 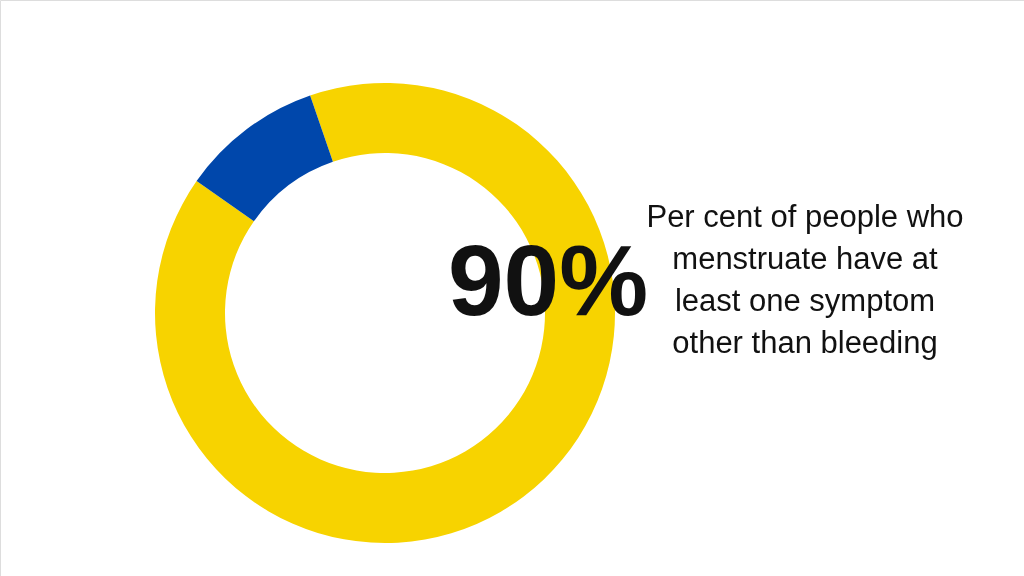 I want to click on text: Per cent of people who menstruate have at least one symptom other than bleeding, so click(x=805, y=279).